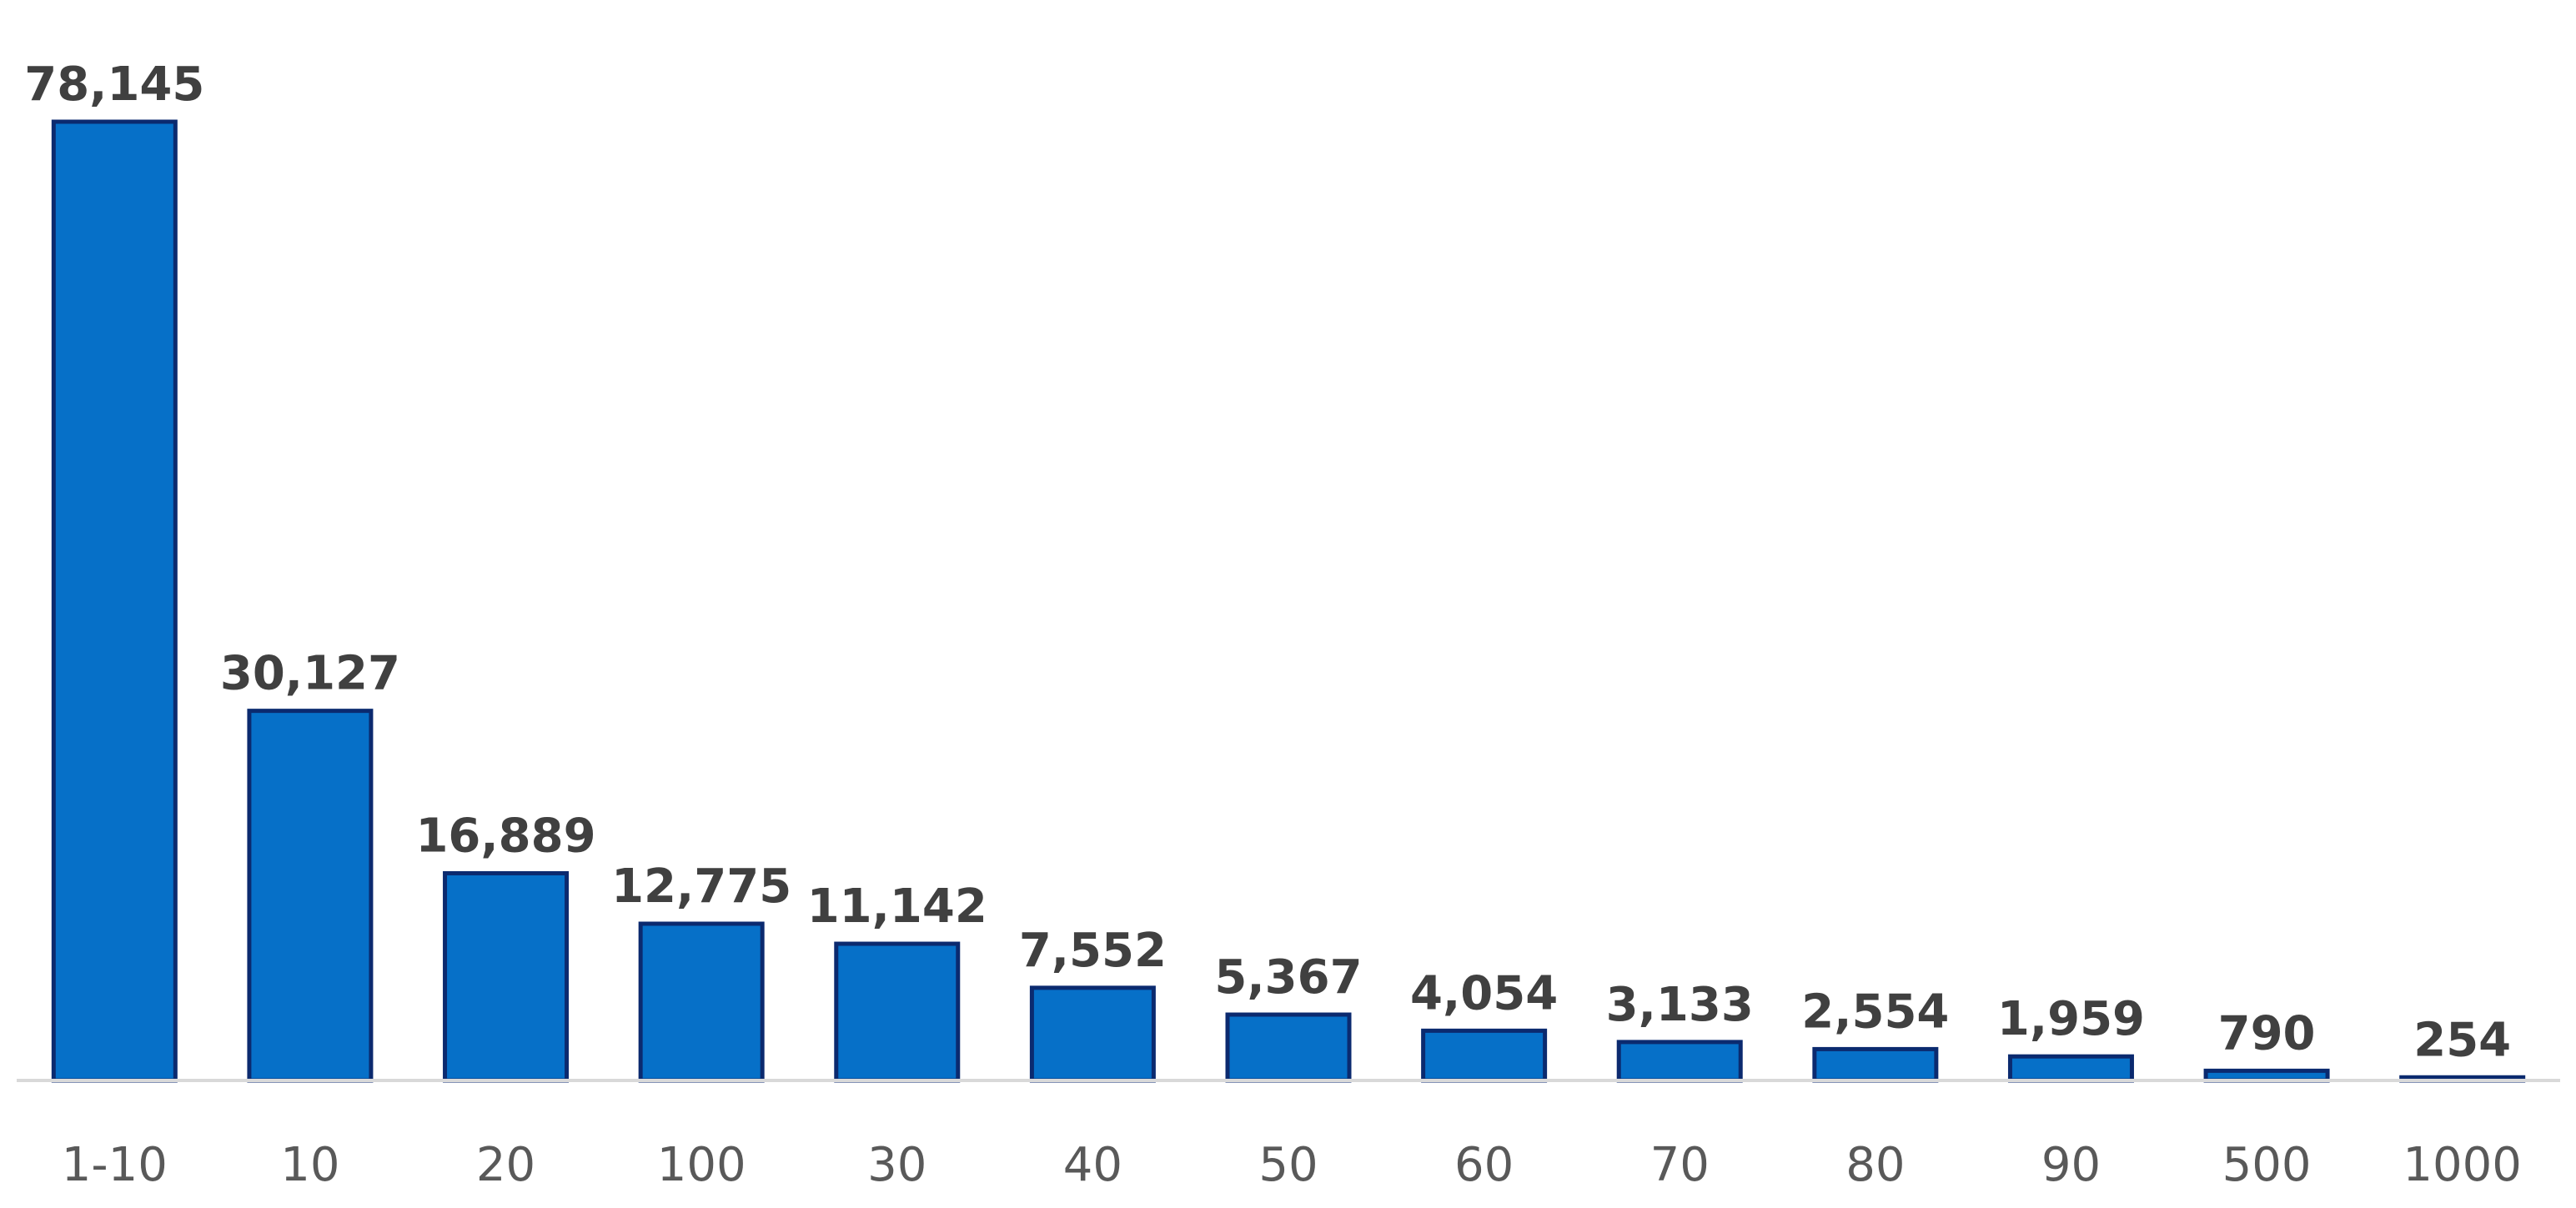 This screenshot has height=1208, width=2576. Describe the element at coordinates (2462, 1040) in the screenshot. I see `data-label-1000: 254` at that location.